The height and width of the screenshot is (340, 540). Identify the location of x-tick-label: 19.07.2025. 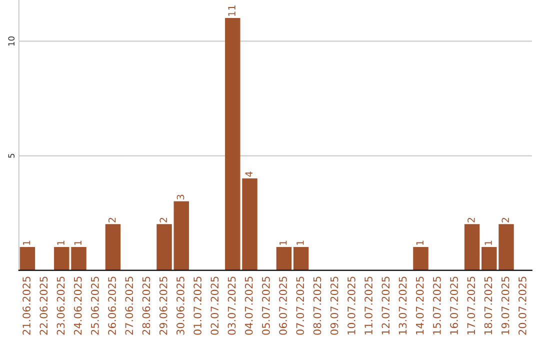
(505, 305).